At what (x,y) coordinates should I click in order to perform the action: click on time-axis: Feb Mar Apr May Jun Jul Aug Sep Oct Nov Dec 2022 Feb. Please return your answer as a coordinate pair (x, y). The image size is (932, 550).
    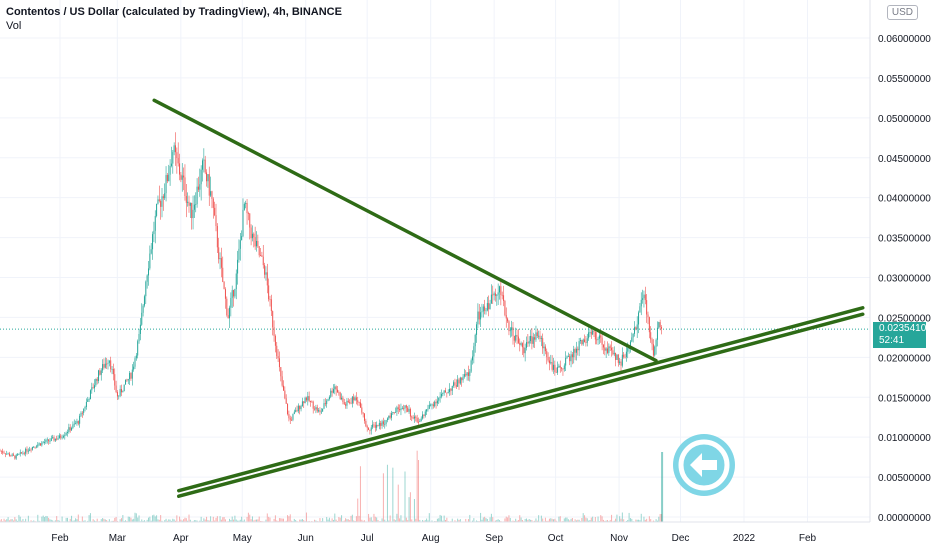
    Looking at the image, I should click on (466, 535).